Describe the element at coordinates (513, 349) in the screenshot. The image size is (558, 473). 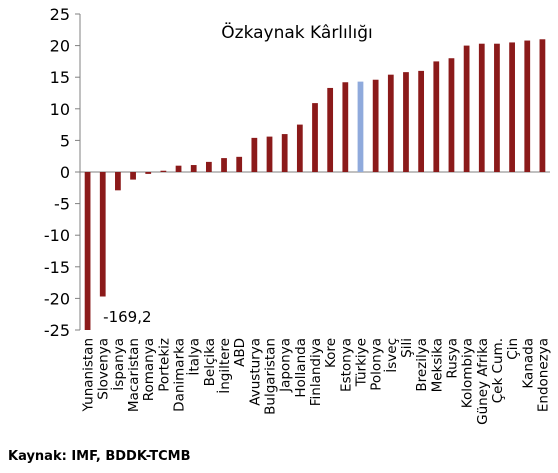
I see `category-label: Çin` at that location.